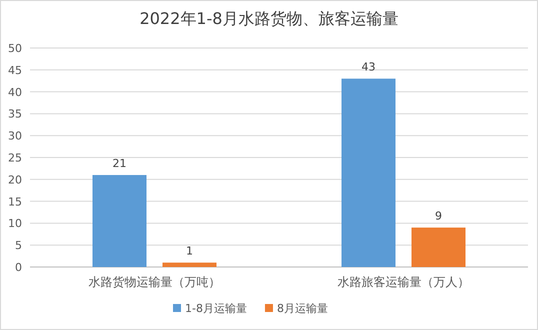 The width and height of the screenshot is (538, 330). I want to click on legend-label: 1-8月运输量, so click(216, 308).